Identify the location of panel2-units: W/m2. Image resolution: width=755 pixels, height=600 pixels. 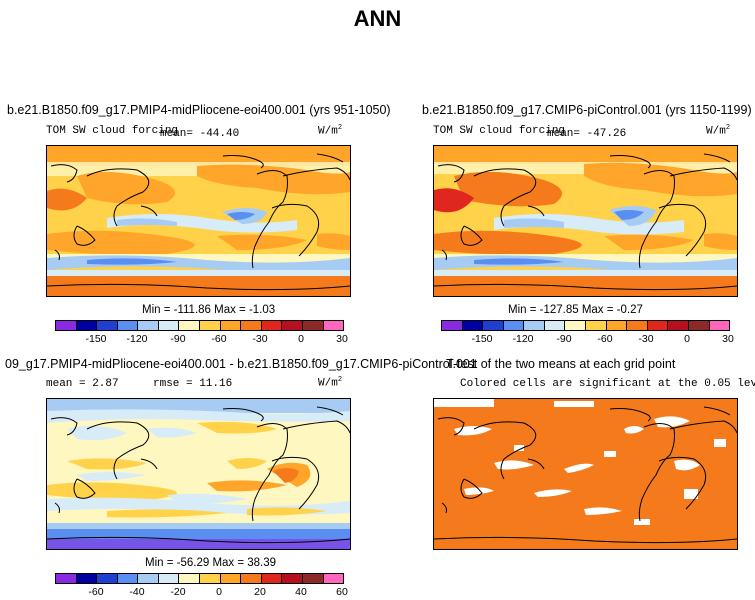
(718, 131).